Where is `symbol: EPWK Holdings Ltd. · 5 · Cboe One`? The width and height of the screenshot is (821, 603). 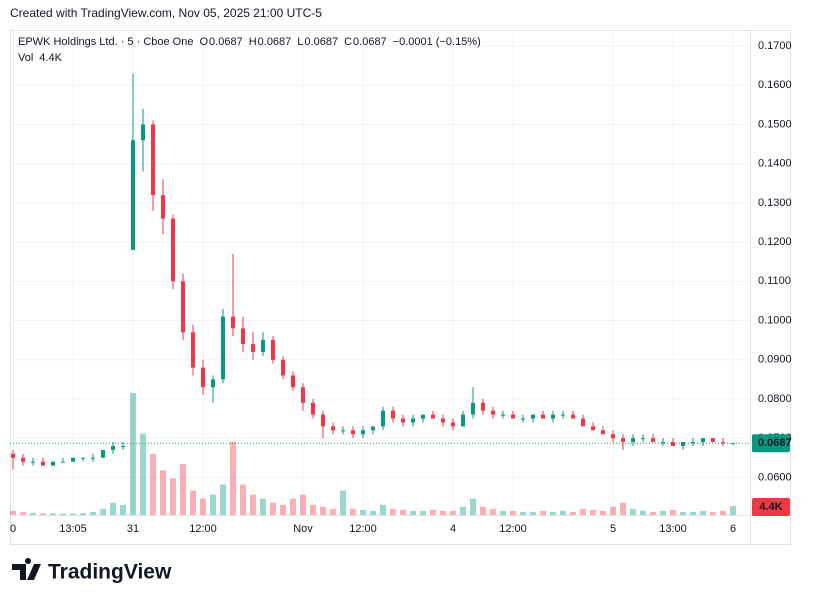 symbol: EPWK Holdings Ltd. · 5 · Cboe One is located at coordinates (105, 42).